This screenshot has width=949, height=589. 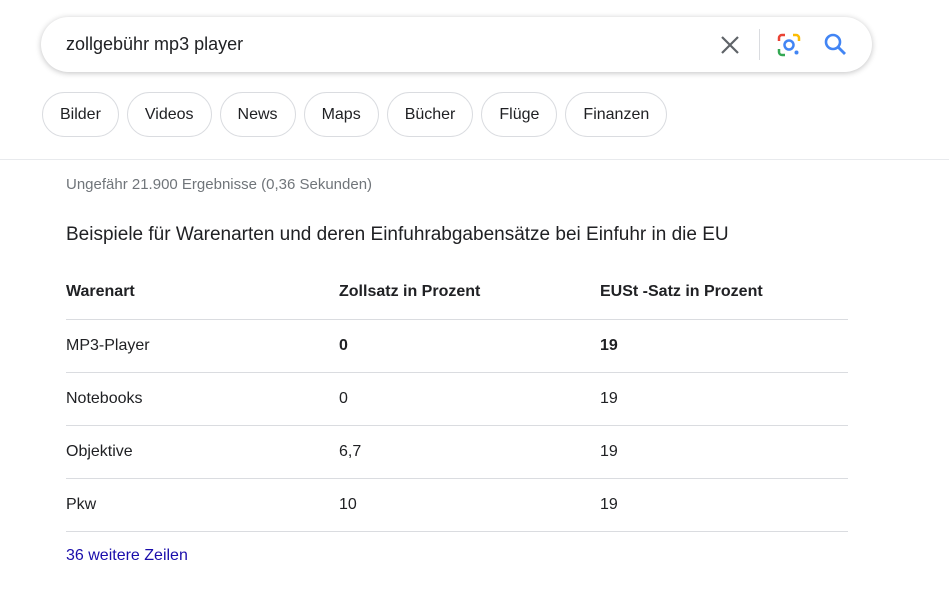 I want to click on lens-icon, so click(x=789, y=45).